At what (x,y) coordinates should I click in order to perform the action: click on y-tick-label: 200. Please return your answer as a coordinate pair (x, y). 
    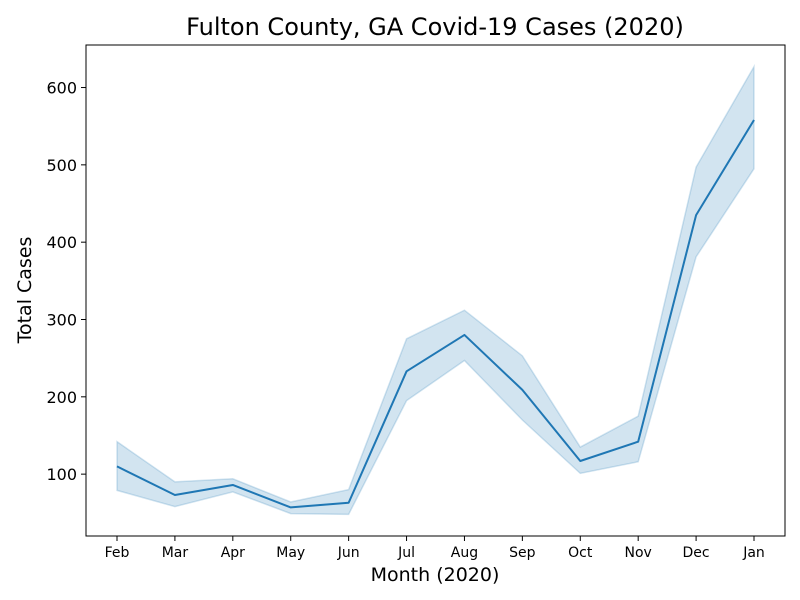
    Looking at the image, I should click on (61, 397).